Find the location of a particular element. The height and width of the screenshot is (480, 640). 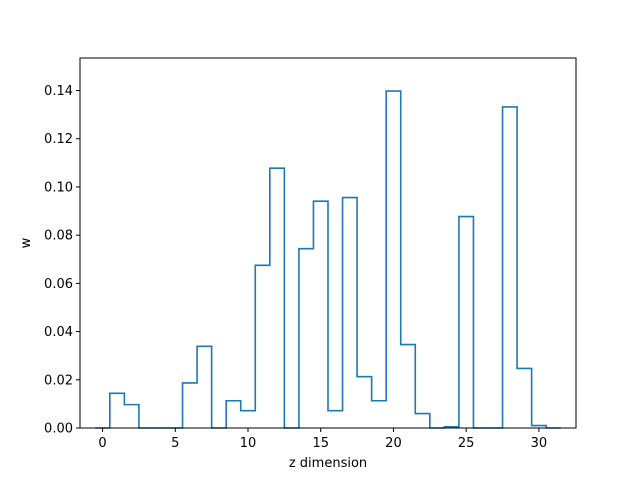

x-tick-label: 5 is located at coordinates (175, 443).